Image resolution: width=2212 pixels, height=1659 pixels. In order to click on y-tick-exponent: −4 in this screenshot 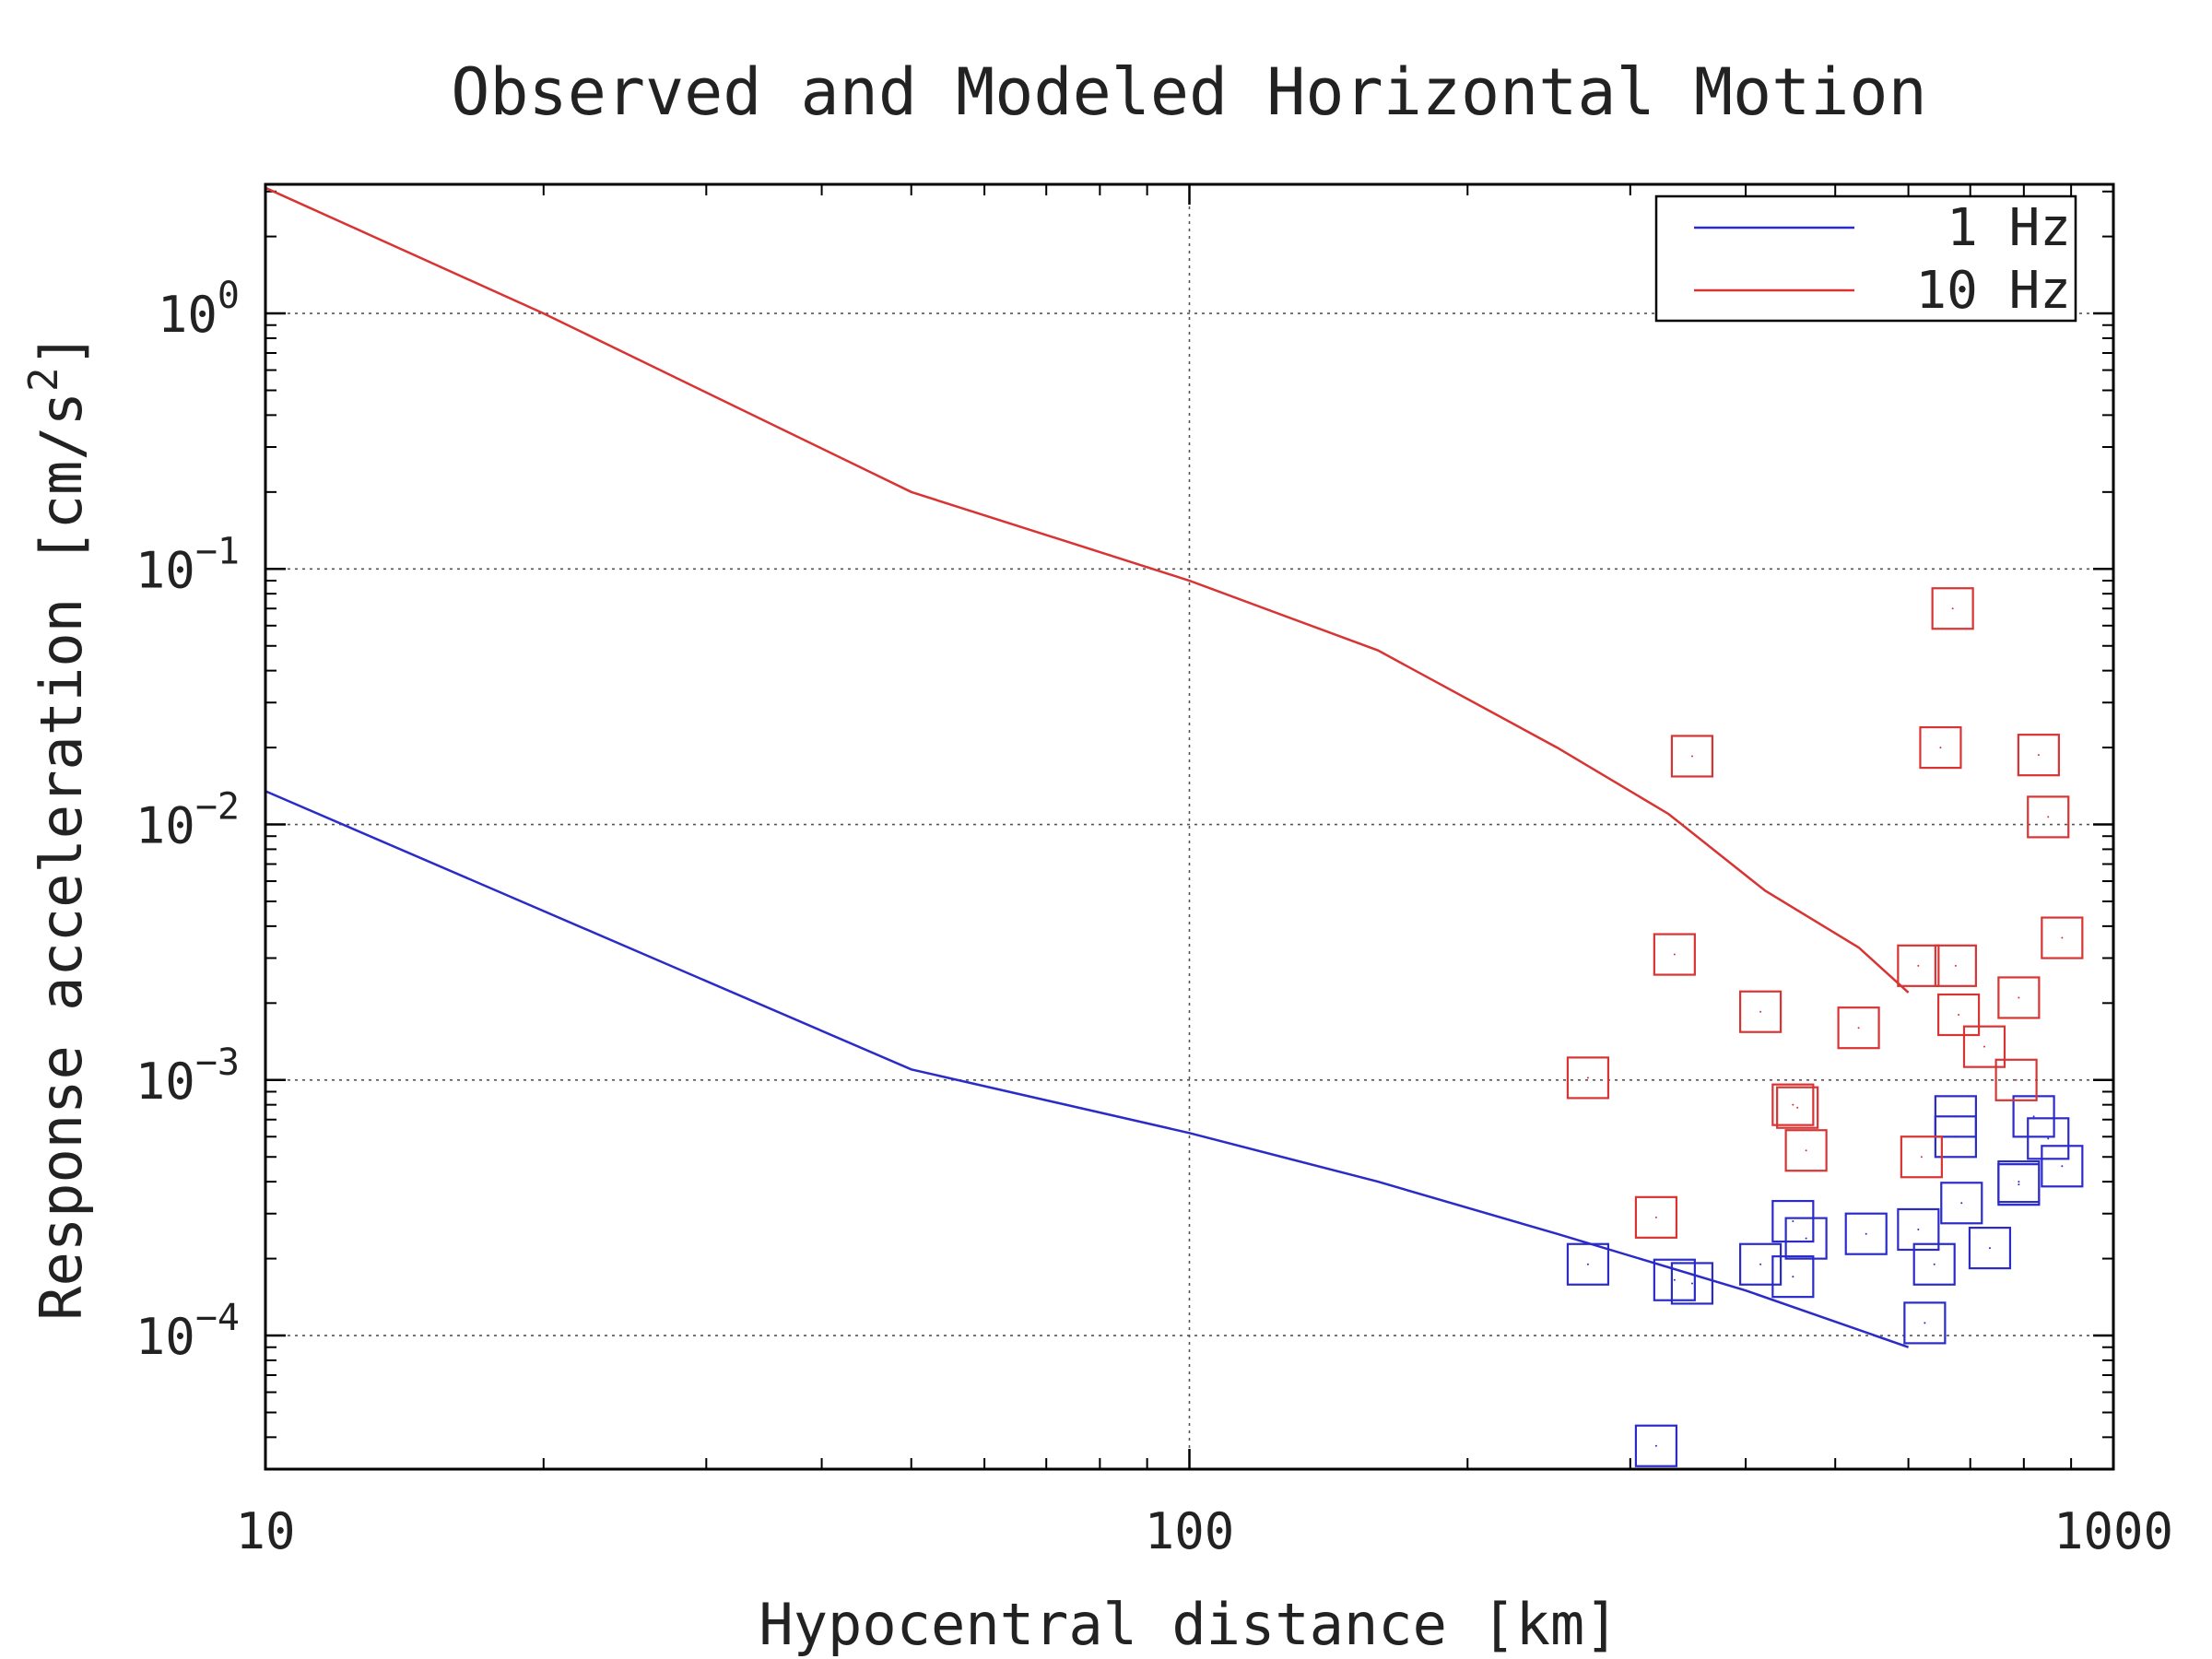, I will do `click(217, 1318)`.